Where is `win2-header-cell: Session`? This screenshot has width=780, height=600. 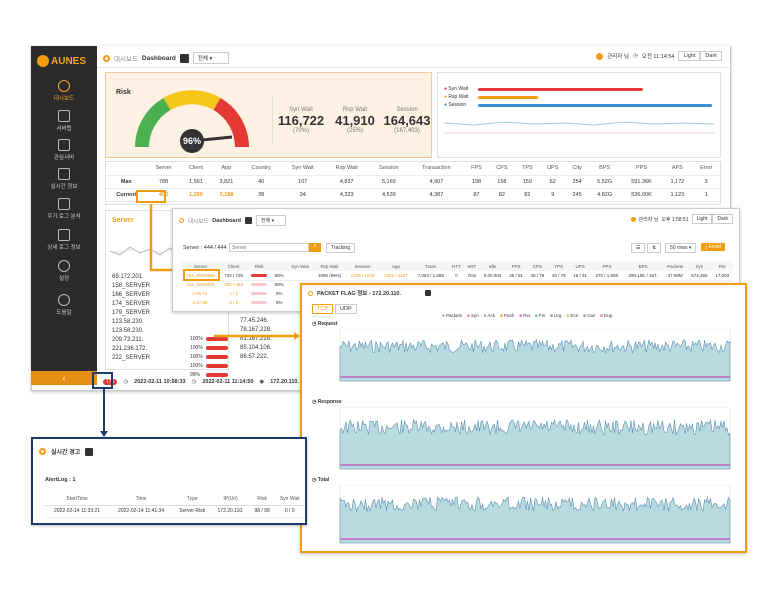 win2-header-cell: Session is located at coordinates (362, 266).